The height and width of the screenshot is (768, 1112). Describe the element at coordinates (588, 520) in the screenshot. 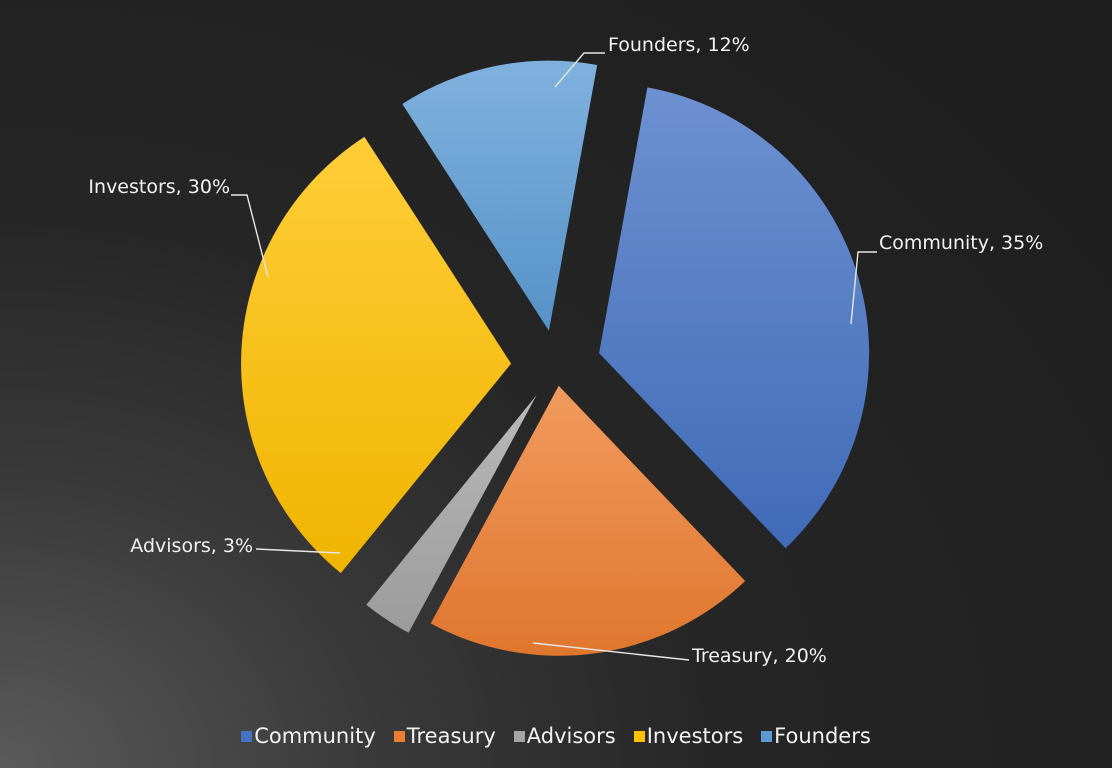

I see `slice-treasury` at that location.